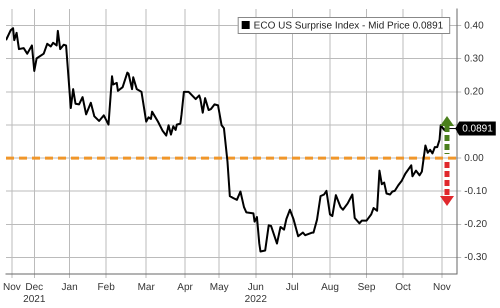  What do you see at coordinates (349, 26) in the screenshot?
I see `legend-label: ECO US Surprise Index - Mid Price 0.0891` at bounding box center [349, 26].